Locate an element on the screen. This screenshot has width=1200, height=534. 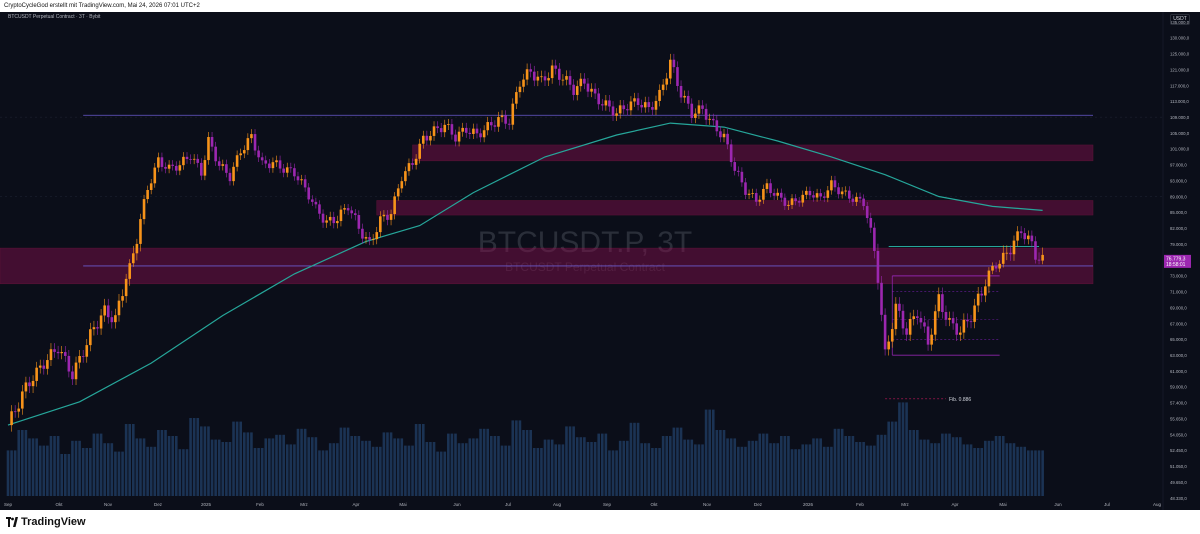
x-tick-label-17: Feb is located at coordinates (860, 504).